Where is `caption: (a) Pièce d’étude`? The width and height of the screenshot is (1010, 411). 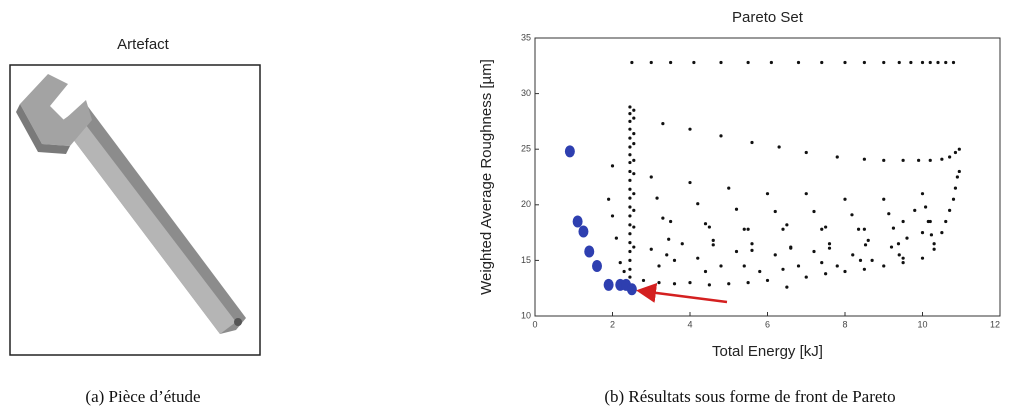
caption: (a) Pièce d’étude is located at coordinates (142, 396).